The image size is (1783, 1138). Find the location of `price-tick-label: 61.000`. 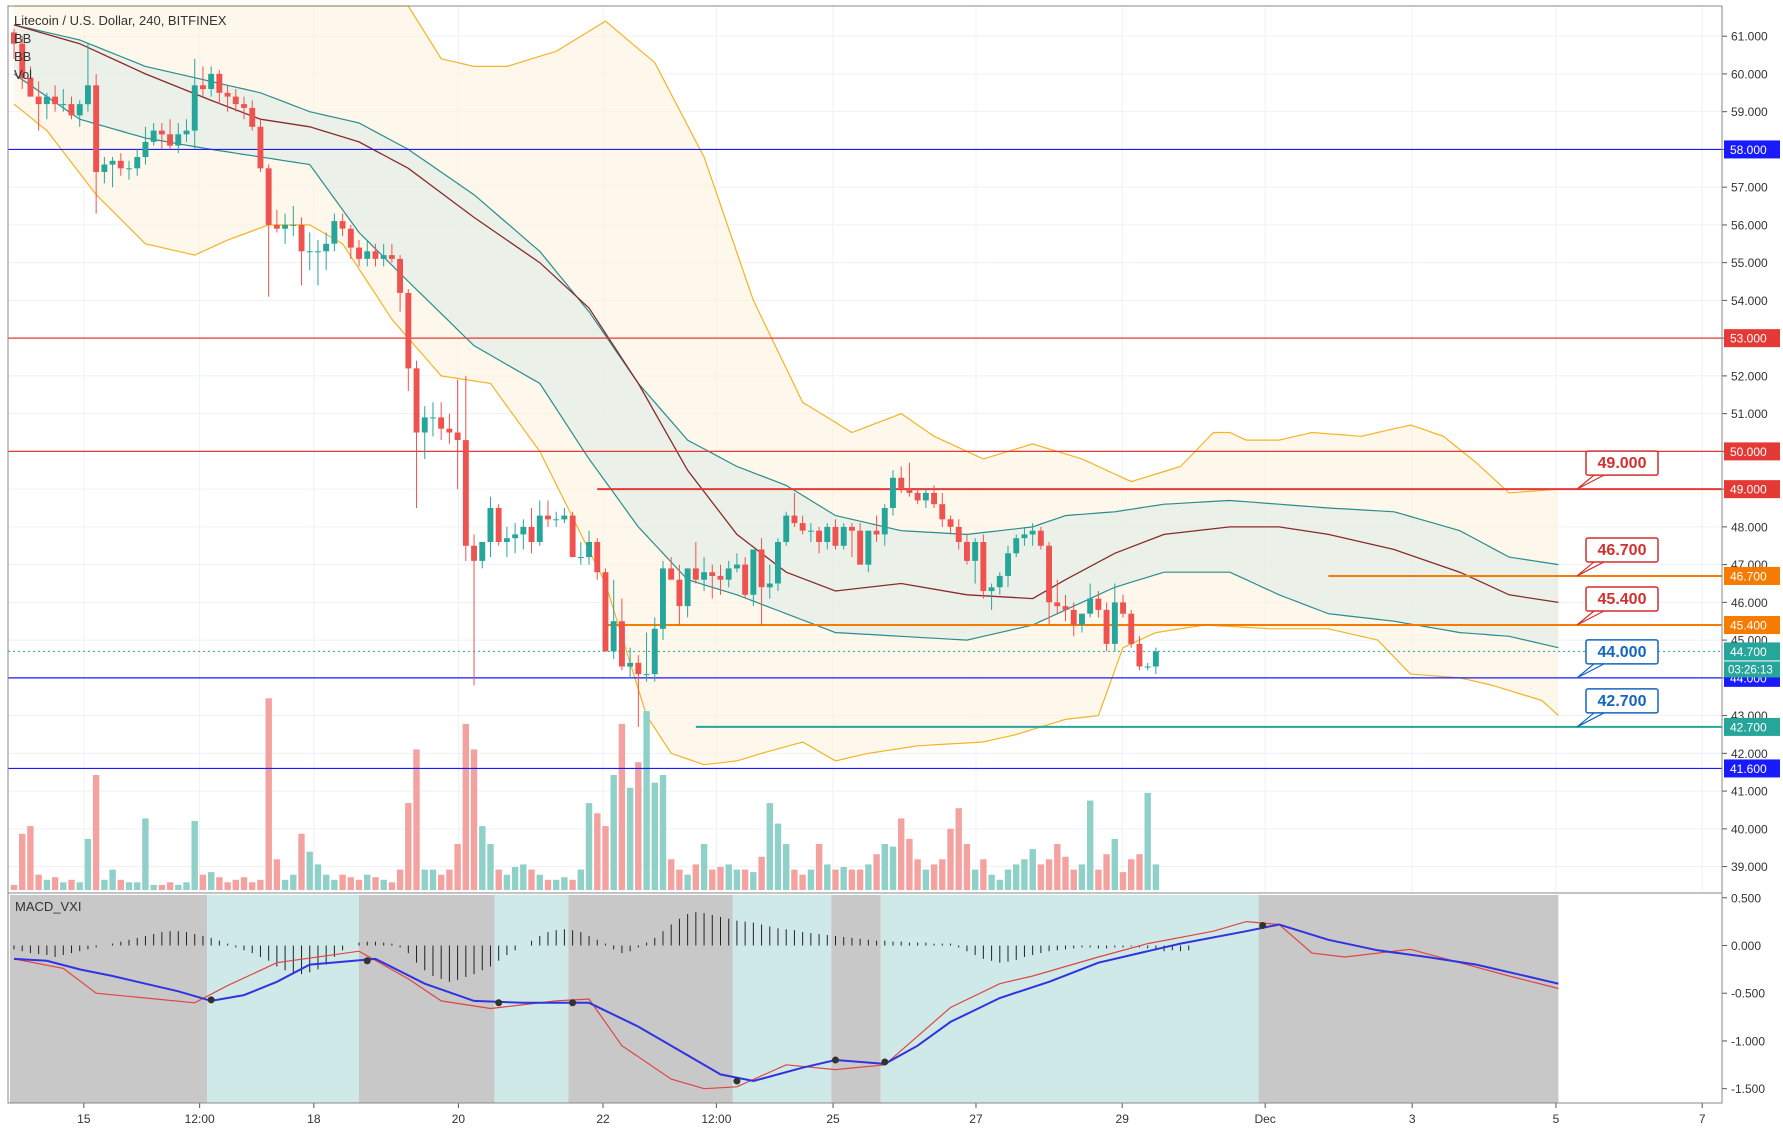

price-tick-label: 61.000 is located at coordinates (1749, 37).